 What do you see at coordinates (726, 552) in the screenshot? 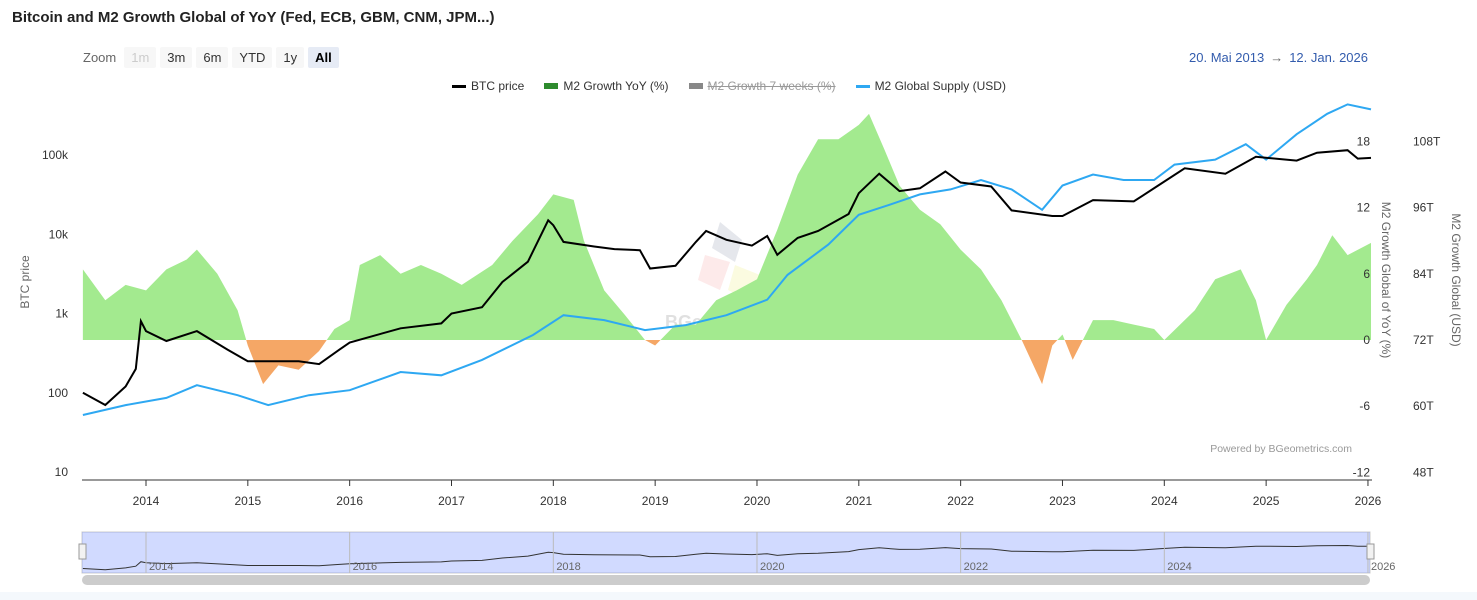
I see `navigator-mask` at bounding box center [726, 552].